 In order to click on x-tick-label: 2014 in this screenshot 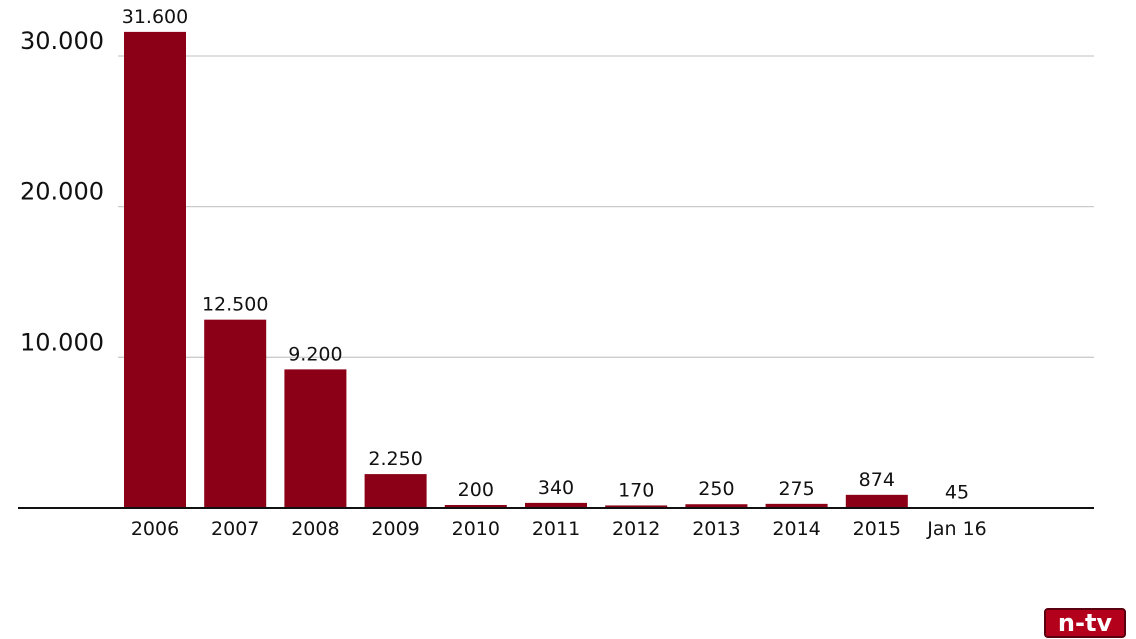, I will do `click(796, 529)`.